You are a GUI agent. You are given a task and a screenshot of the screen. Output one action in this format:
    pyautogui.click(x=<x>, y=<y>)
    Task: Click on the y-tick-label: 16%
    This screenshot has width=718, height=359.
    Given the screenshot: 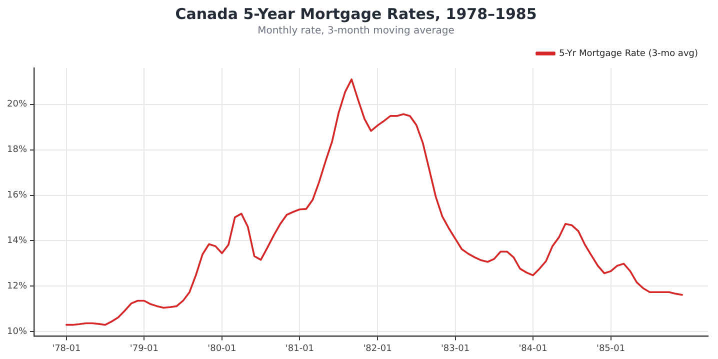 What is the action you would take?
    pyautogui.click(x=17, y=195)
    